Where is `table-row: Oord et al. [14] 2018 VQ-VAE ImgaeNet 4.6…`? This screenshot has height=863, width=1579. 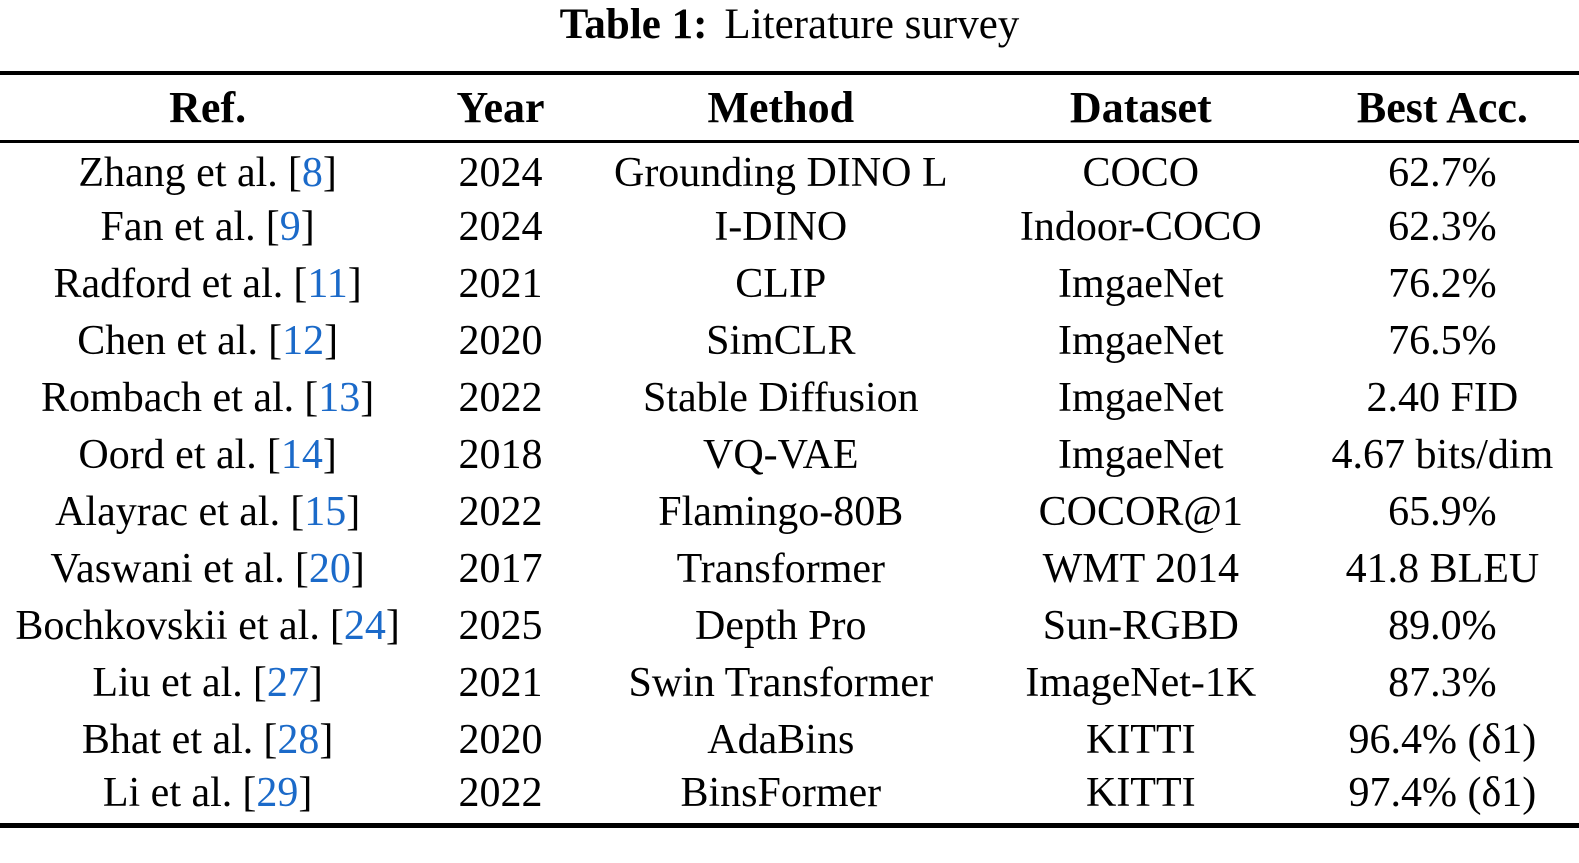
table-row: Oord et al. [14] 2018 VQ-VAE ImgaeNet 4.6… is located at coordinates (789, 454).